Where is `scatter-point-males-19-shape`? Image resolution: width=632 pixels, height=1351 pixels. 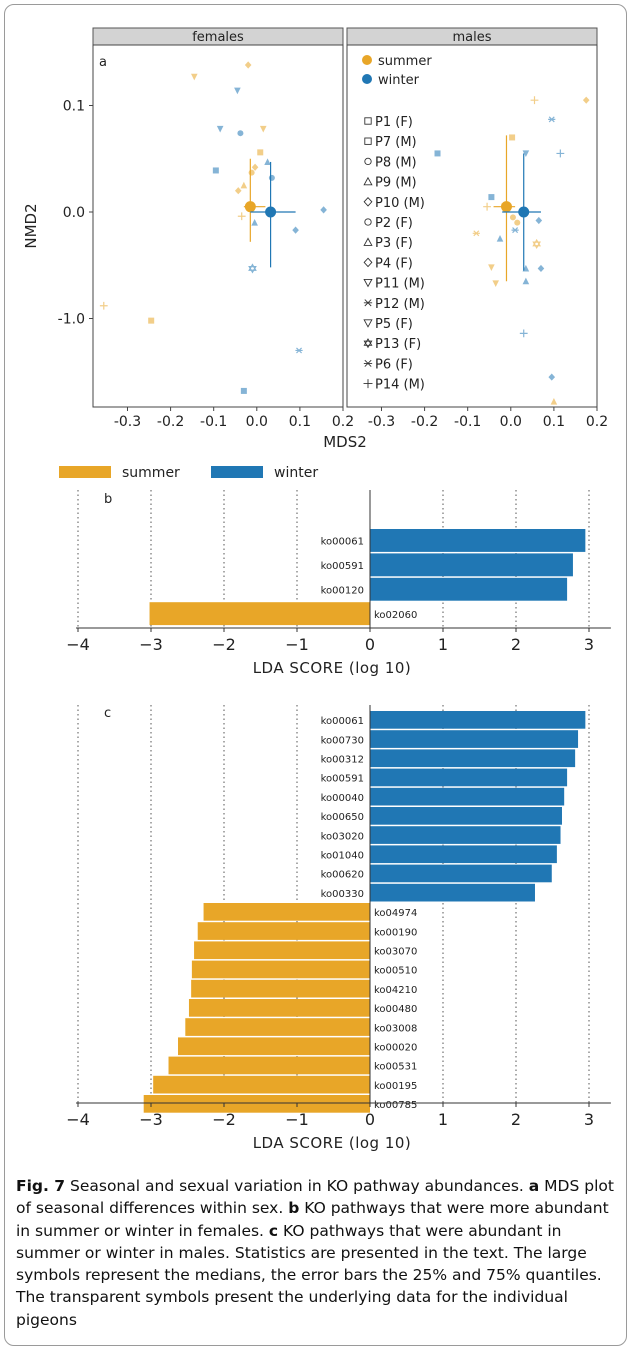
scatter-point-males-19-shape is located at coordinates (541, 268).